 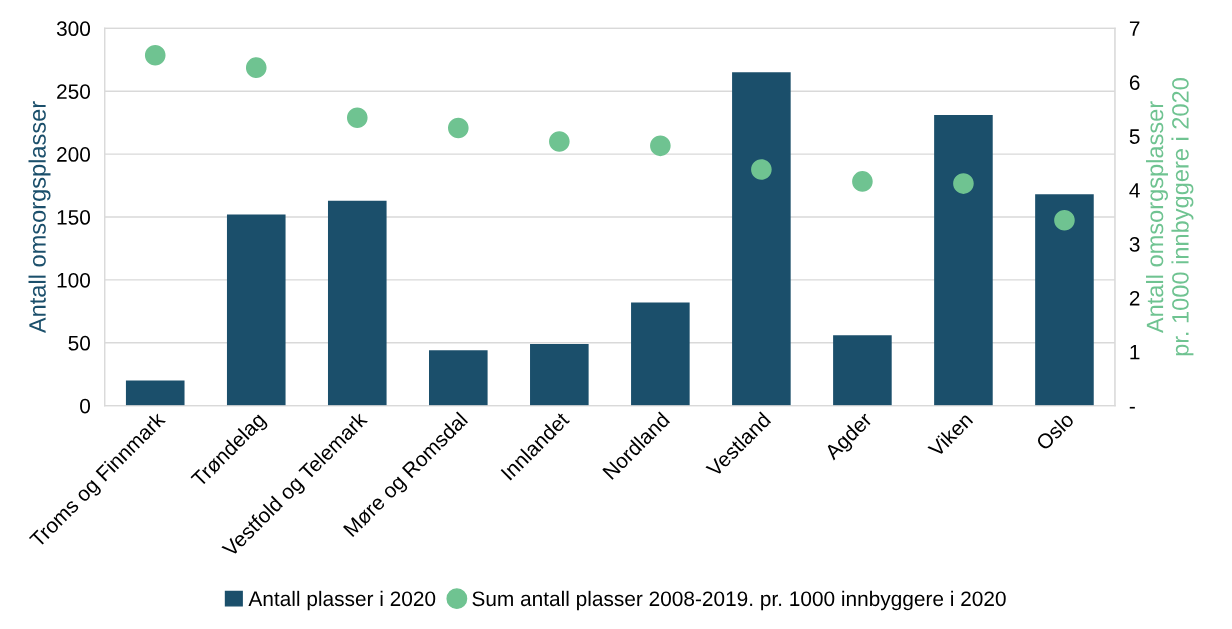 What do you see at coordinates (1134, 190) in the screenshot?
I see `y2-tick-label: 4` at bounding box center [1134, 190].